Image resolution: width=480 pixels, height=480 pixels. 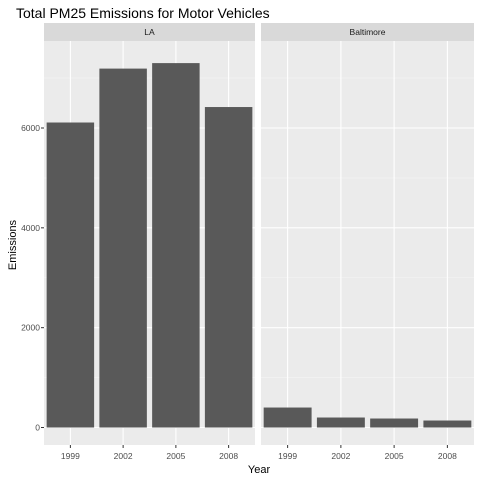 What do you see at coordinates (259, 470) in the screenshot?
I see `x-axis-title: Year` at bounding box center [259, 470].